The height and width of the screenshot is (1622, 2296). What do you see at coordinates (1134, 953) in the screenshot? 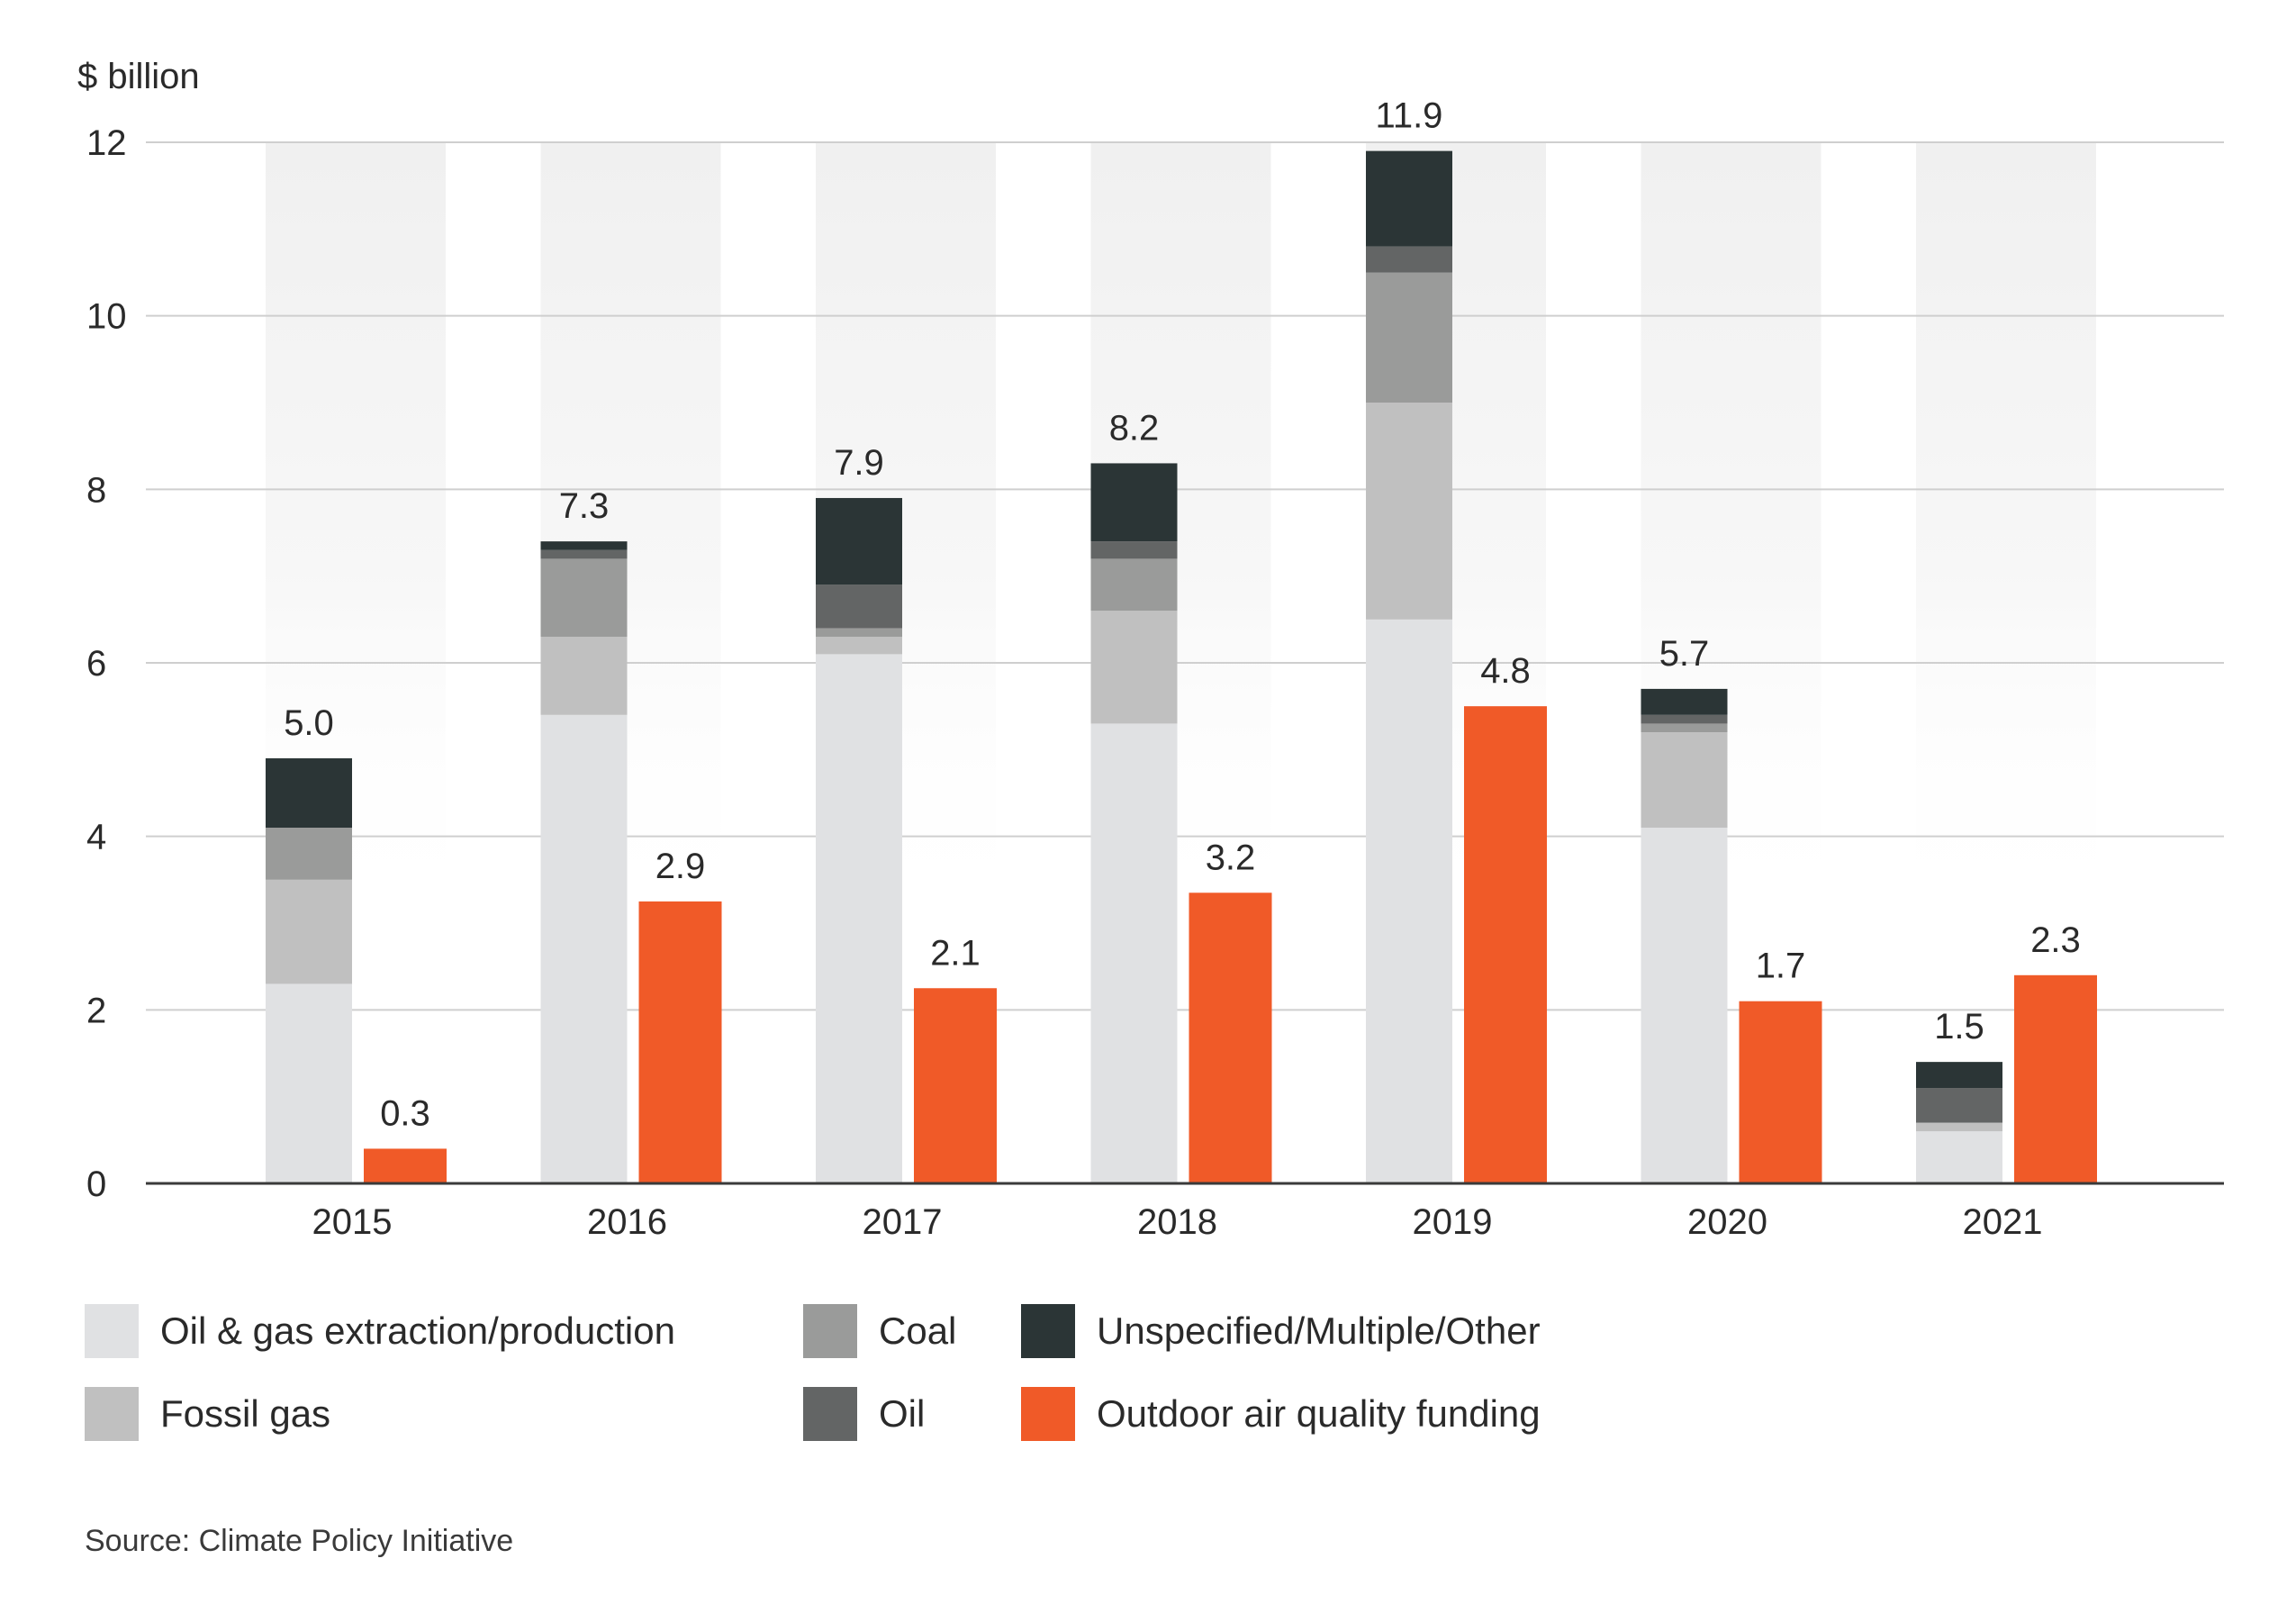
I see `bar-2018-oil-gas-extraction-production` at bounding box center [1134, 953].